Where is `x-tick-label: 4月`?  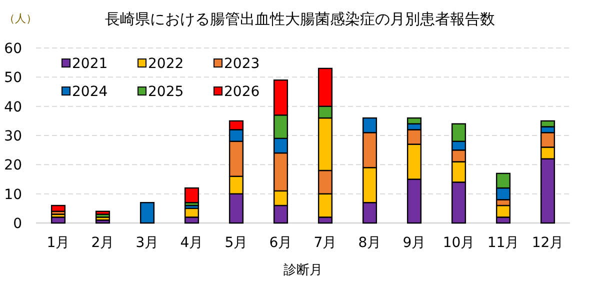 x-tick-label: 4月 is located at coordinates (192, 243).